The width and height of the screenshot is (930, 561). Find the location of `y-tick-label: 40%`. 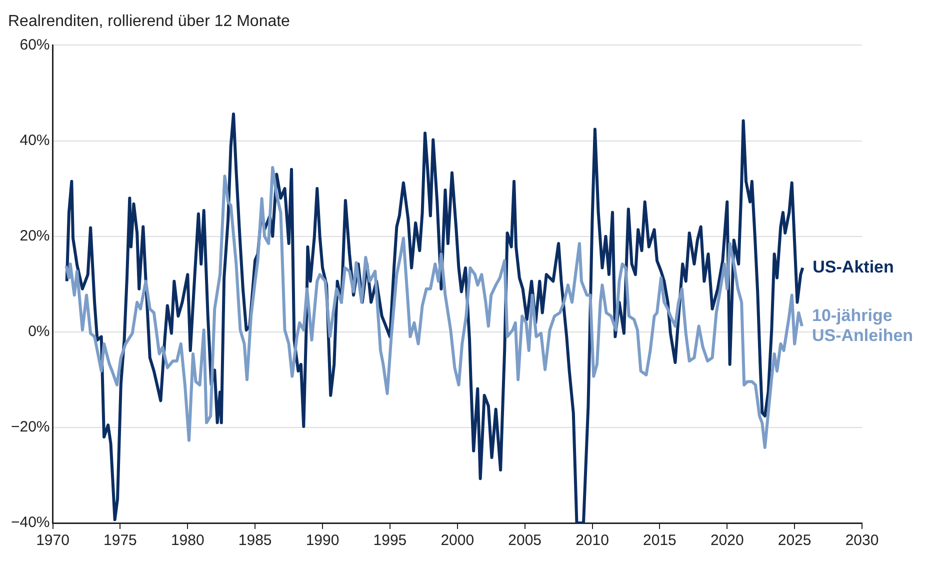

y-tick-label: 40% is located at coordinates (35, 140).